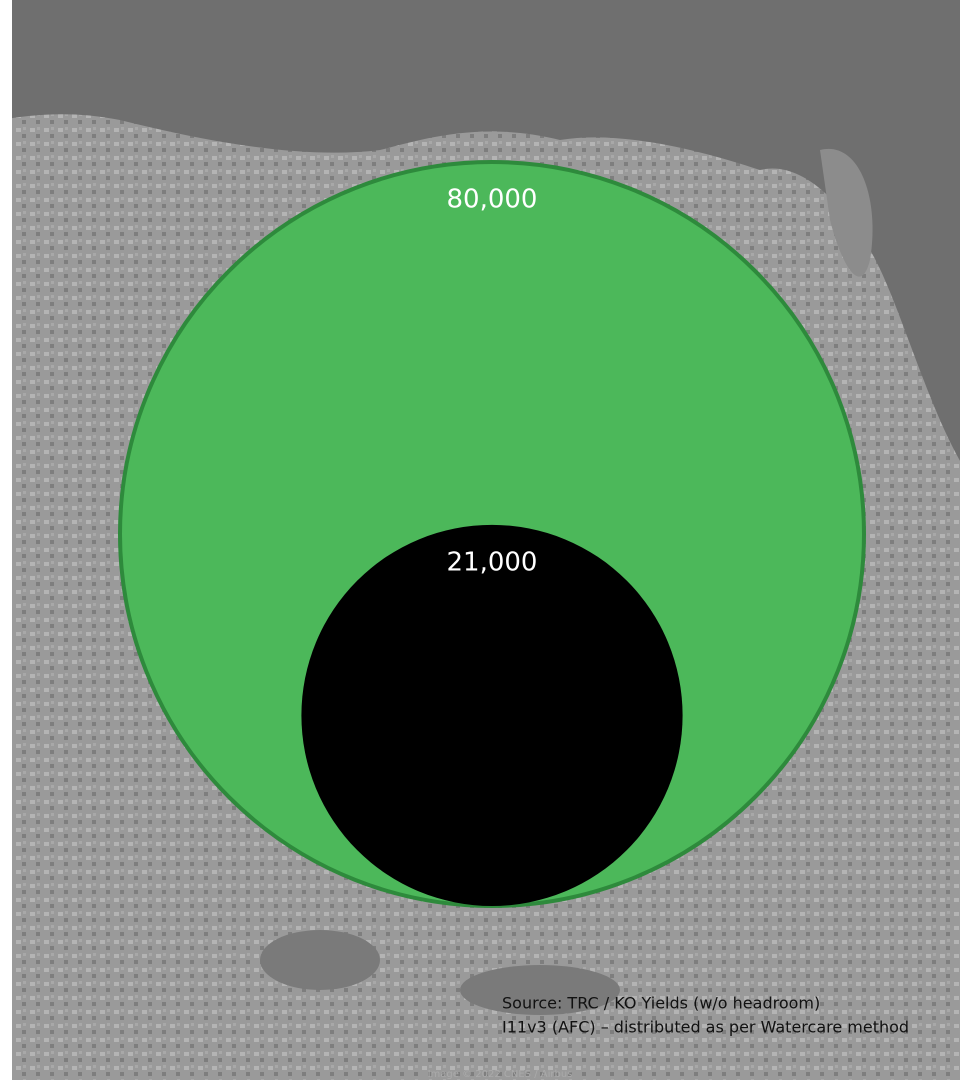  I want to click on image-credit: Image © 2022 CNES / Airbus, so click(500, 1074).